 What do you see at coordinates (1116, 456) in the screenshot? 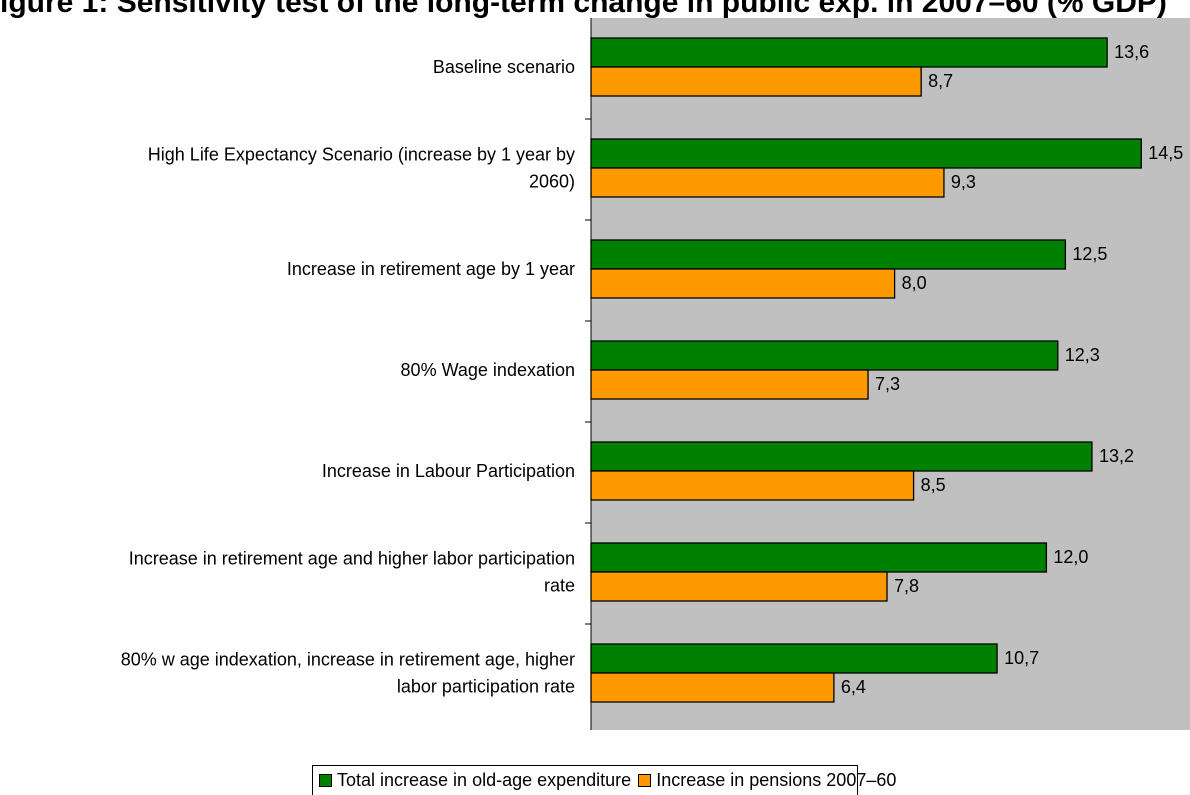
I see `data-label: 13,2` at bounding box center [1116, 456].